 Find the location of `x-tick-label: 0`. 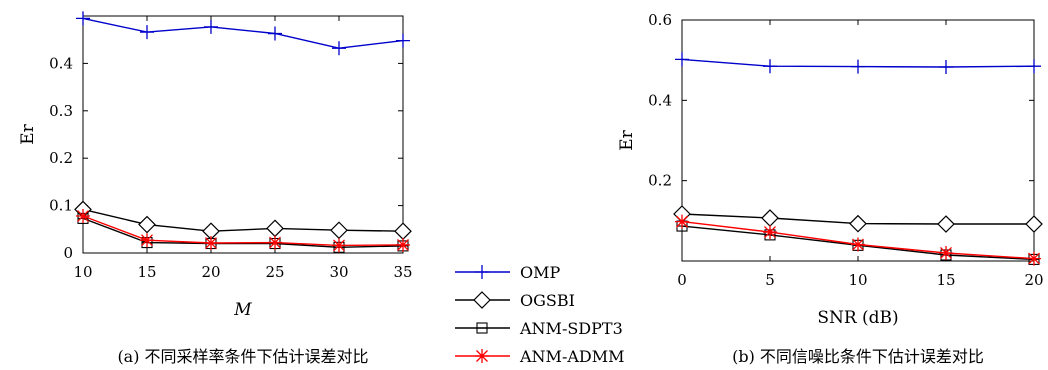

x-tick-label: 0 is located at coordinates (682, 280).